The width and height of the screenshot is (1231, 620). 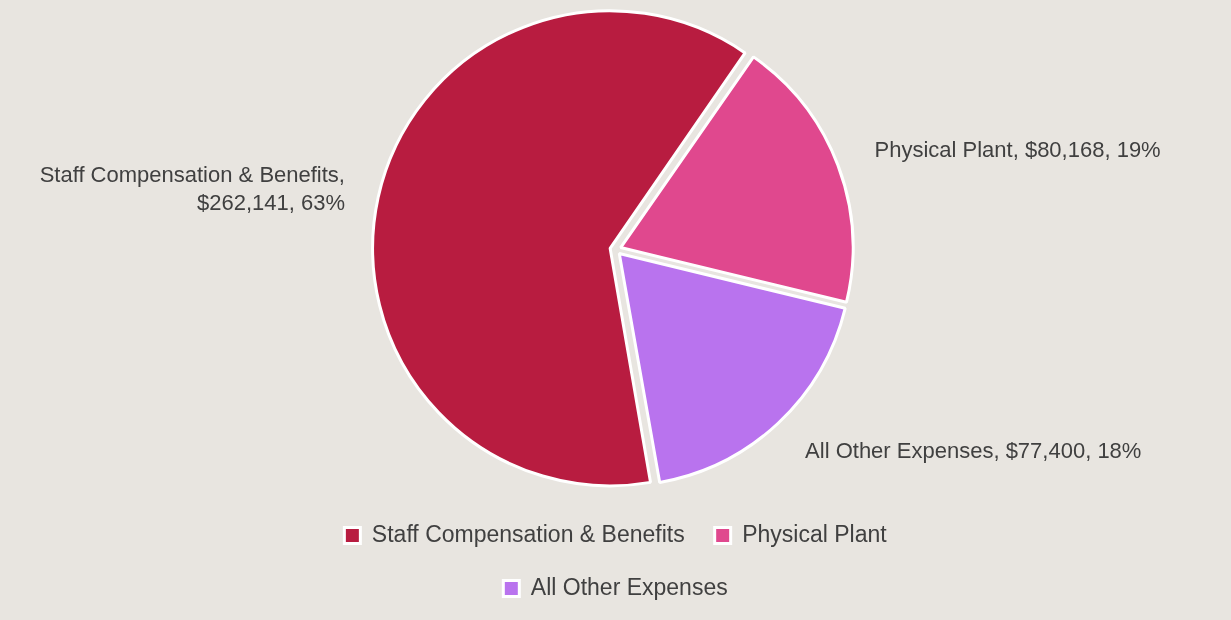 I want to click on legend-label: Physical Plant, so click(x=815, y=533).